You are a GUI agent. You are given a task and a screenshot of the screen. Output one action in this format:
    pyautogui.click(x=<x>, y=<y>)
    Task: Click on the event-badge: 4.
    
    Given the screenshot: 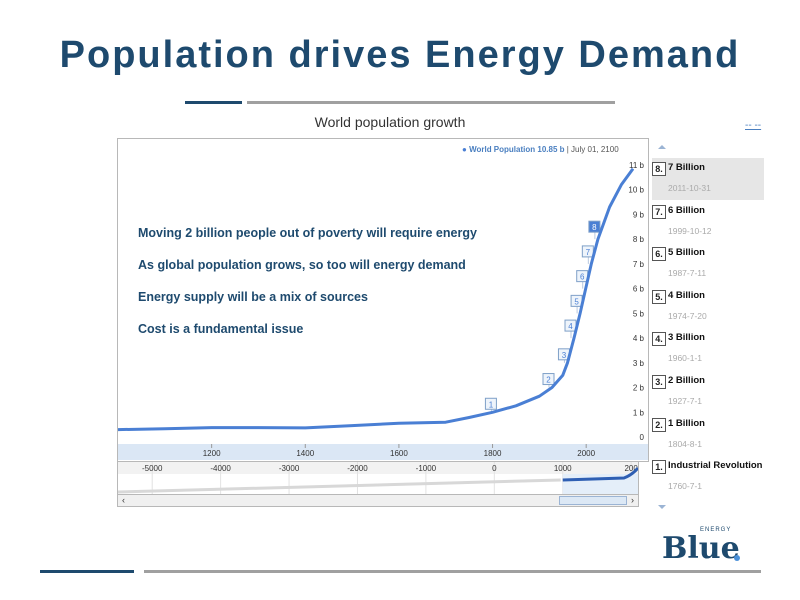 What is the action you would take?
    pyautogui.click(x=659, y=339)
    